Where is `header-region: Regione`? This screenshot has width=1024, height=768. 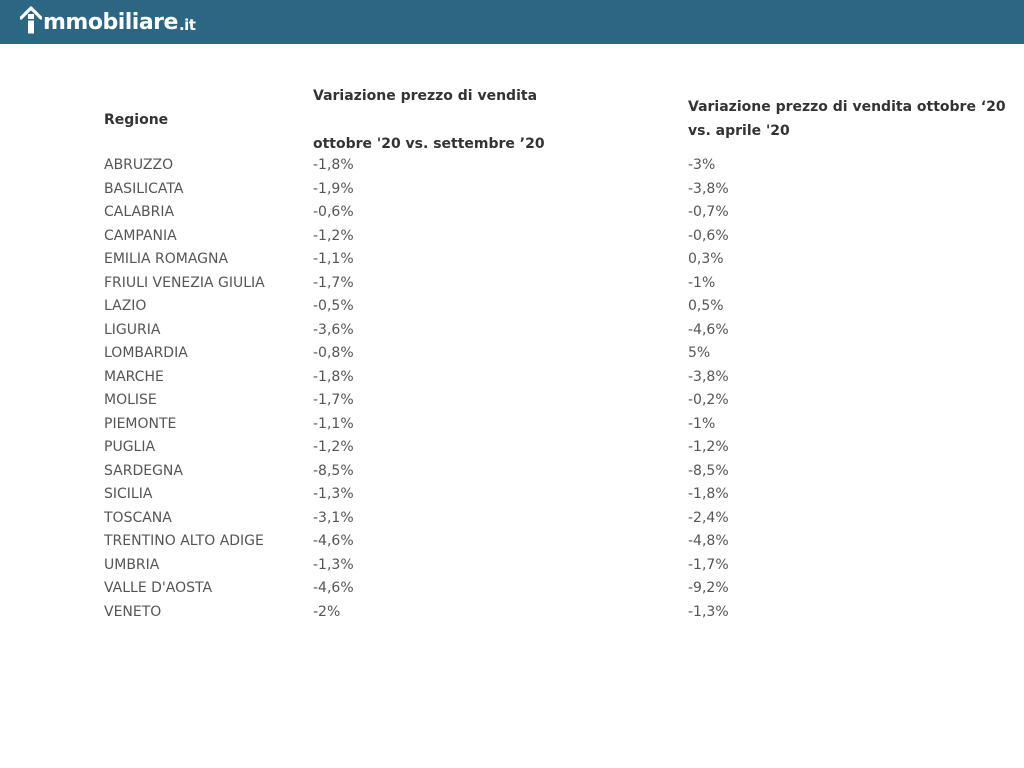 header-region: Regione is located at coordinates (136, 120).